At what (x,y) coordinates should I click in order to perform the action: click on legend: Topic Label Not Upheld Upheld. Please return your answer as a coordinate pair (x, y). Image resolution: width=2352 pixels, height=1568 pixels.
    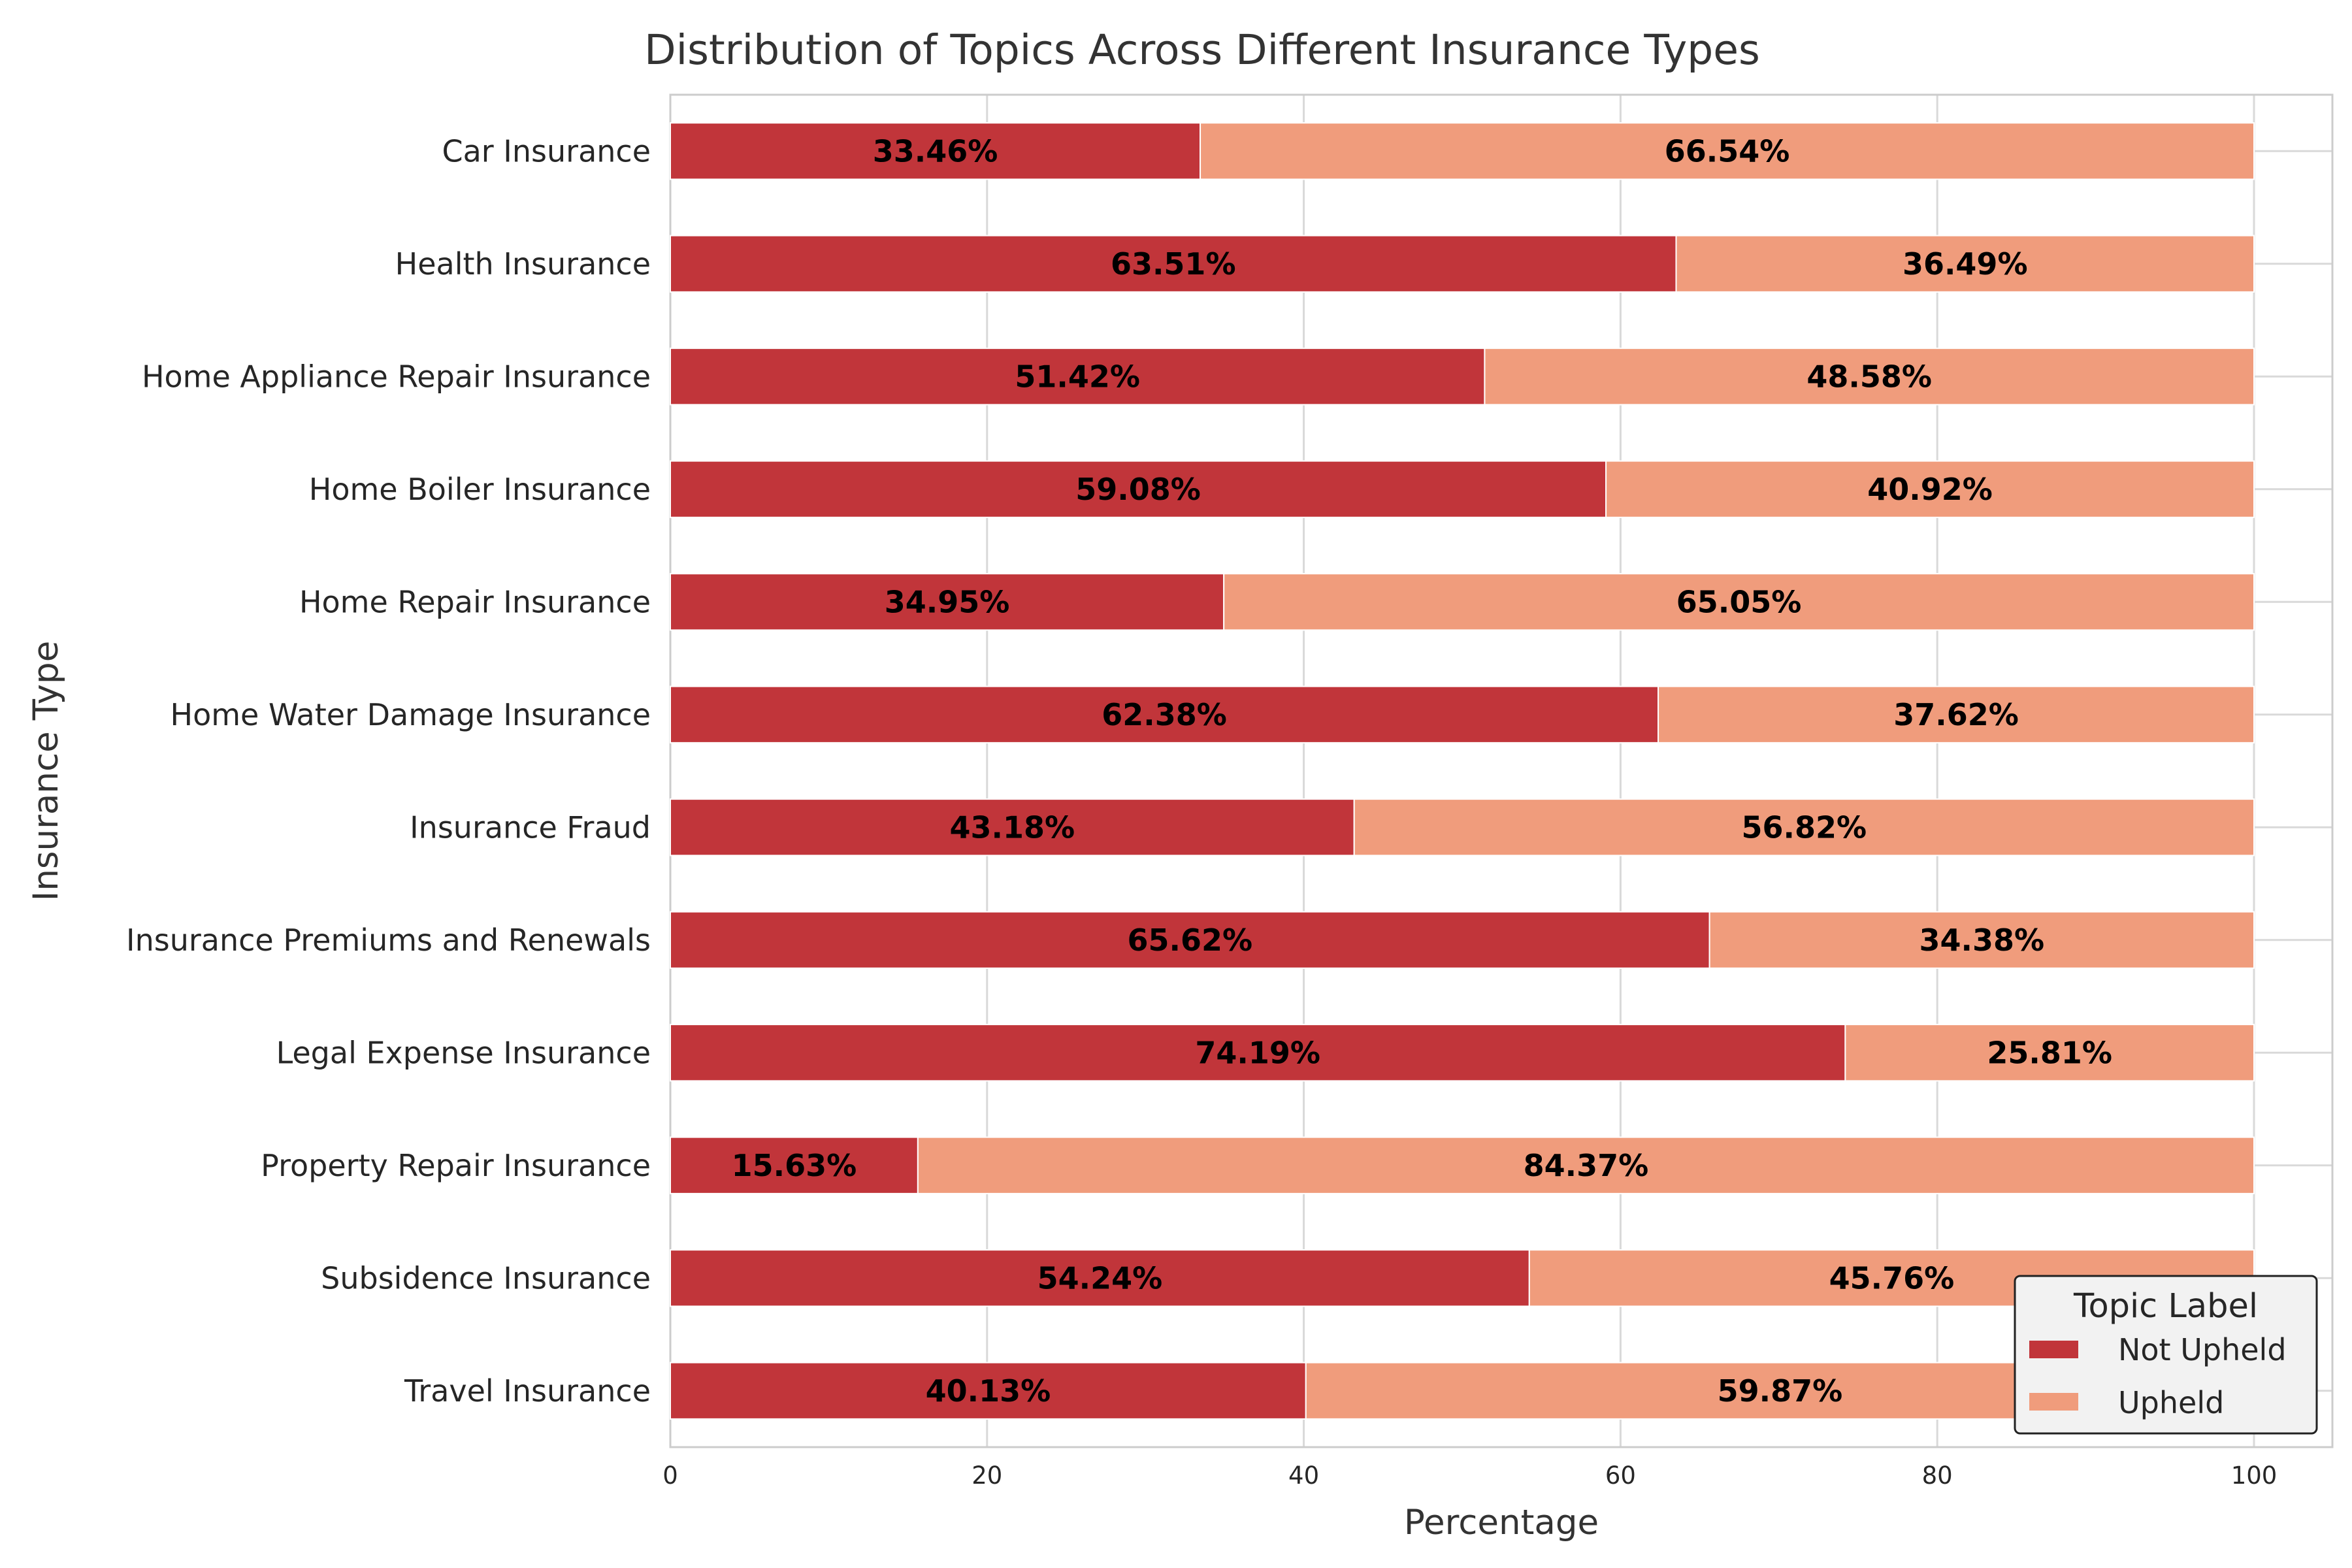
    Looking at the image, I should click on (2166, 1355).